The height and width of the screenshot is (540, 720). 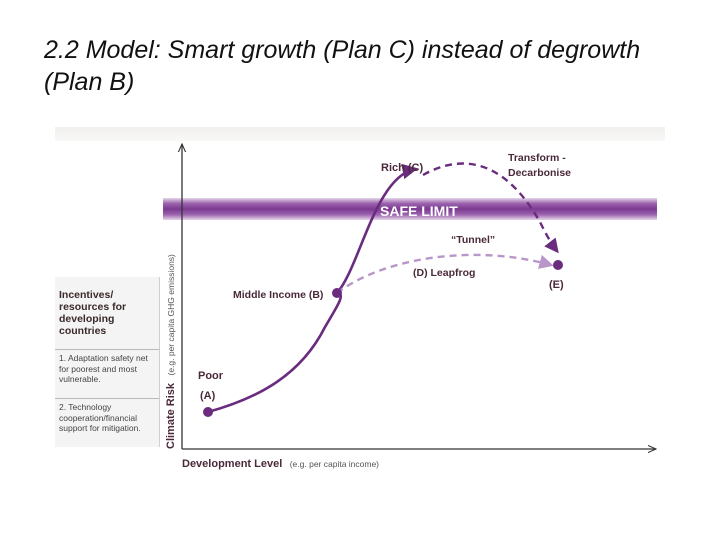 What do you see at coordinates (171, 315) in the screenshot?
I see `y-axis-label-note: (e.g. per capita GHG emissions)` at bounding box center [171, 315].